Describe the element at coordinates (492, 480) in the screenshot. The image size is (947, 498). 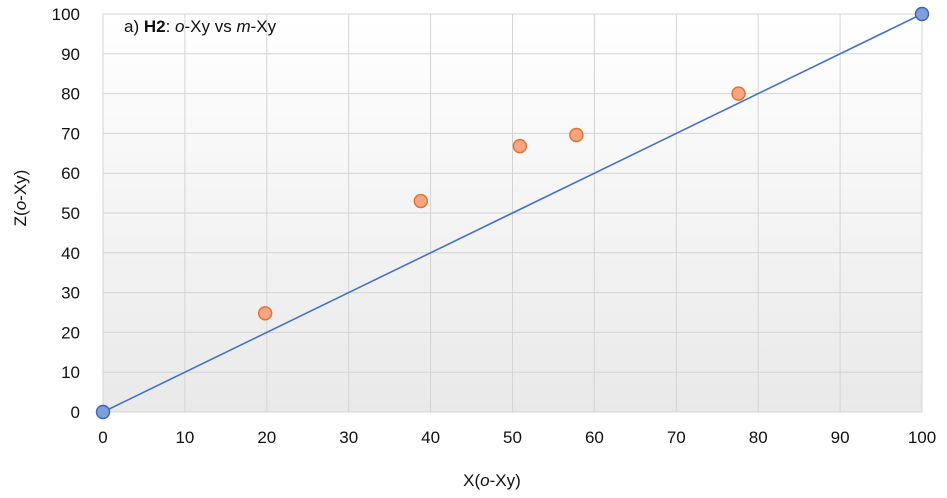
I see `x-axis-title: X(o-Xy)` at that location.